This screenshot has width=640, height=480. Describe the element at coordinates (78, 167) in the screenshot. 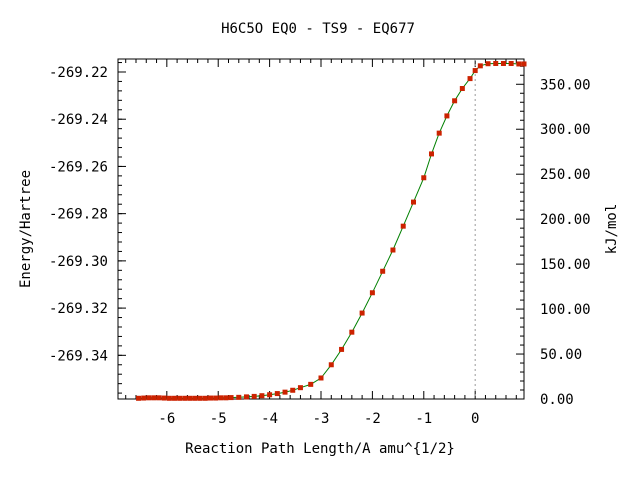

I see `y-tick-label: -269.26` at that location.